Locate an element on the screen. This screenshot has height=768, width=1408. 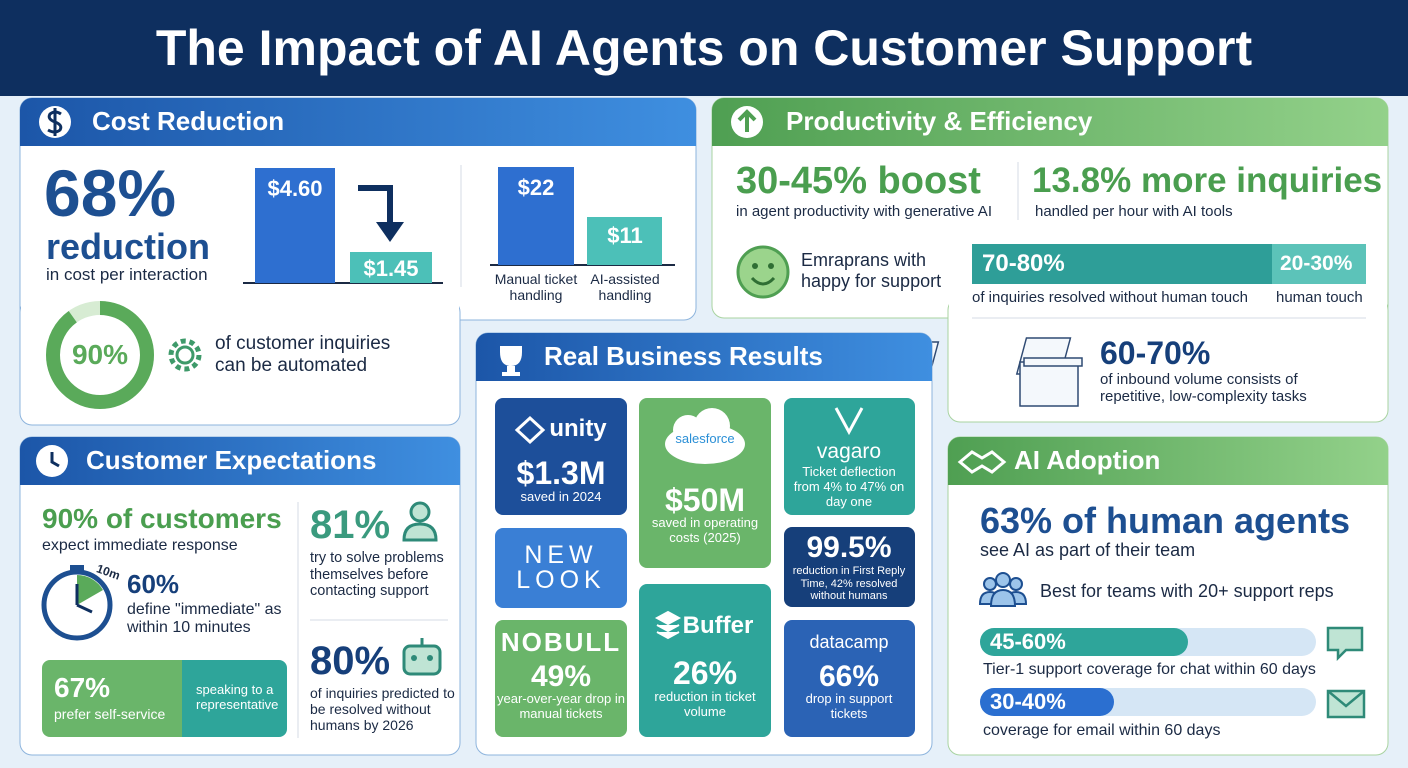
handshake-icon is located at coordinates (982, 462).